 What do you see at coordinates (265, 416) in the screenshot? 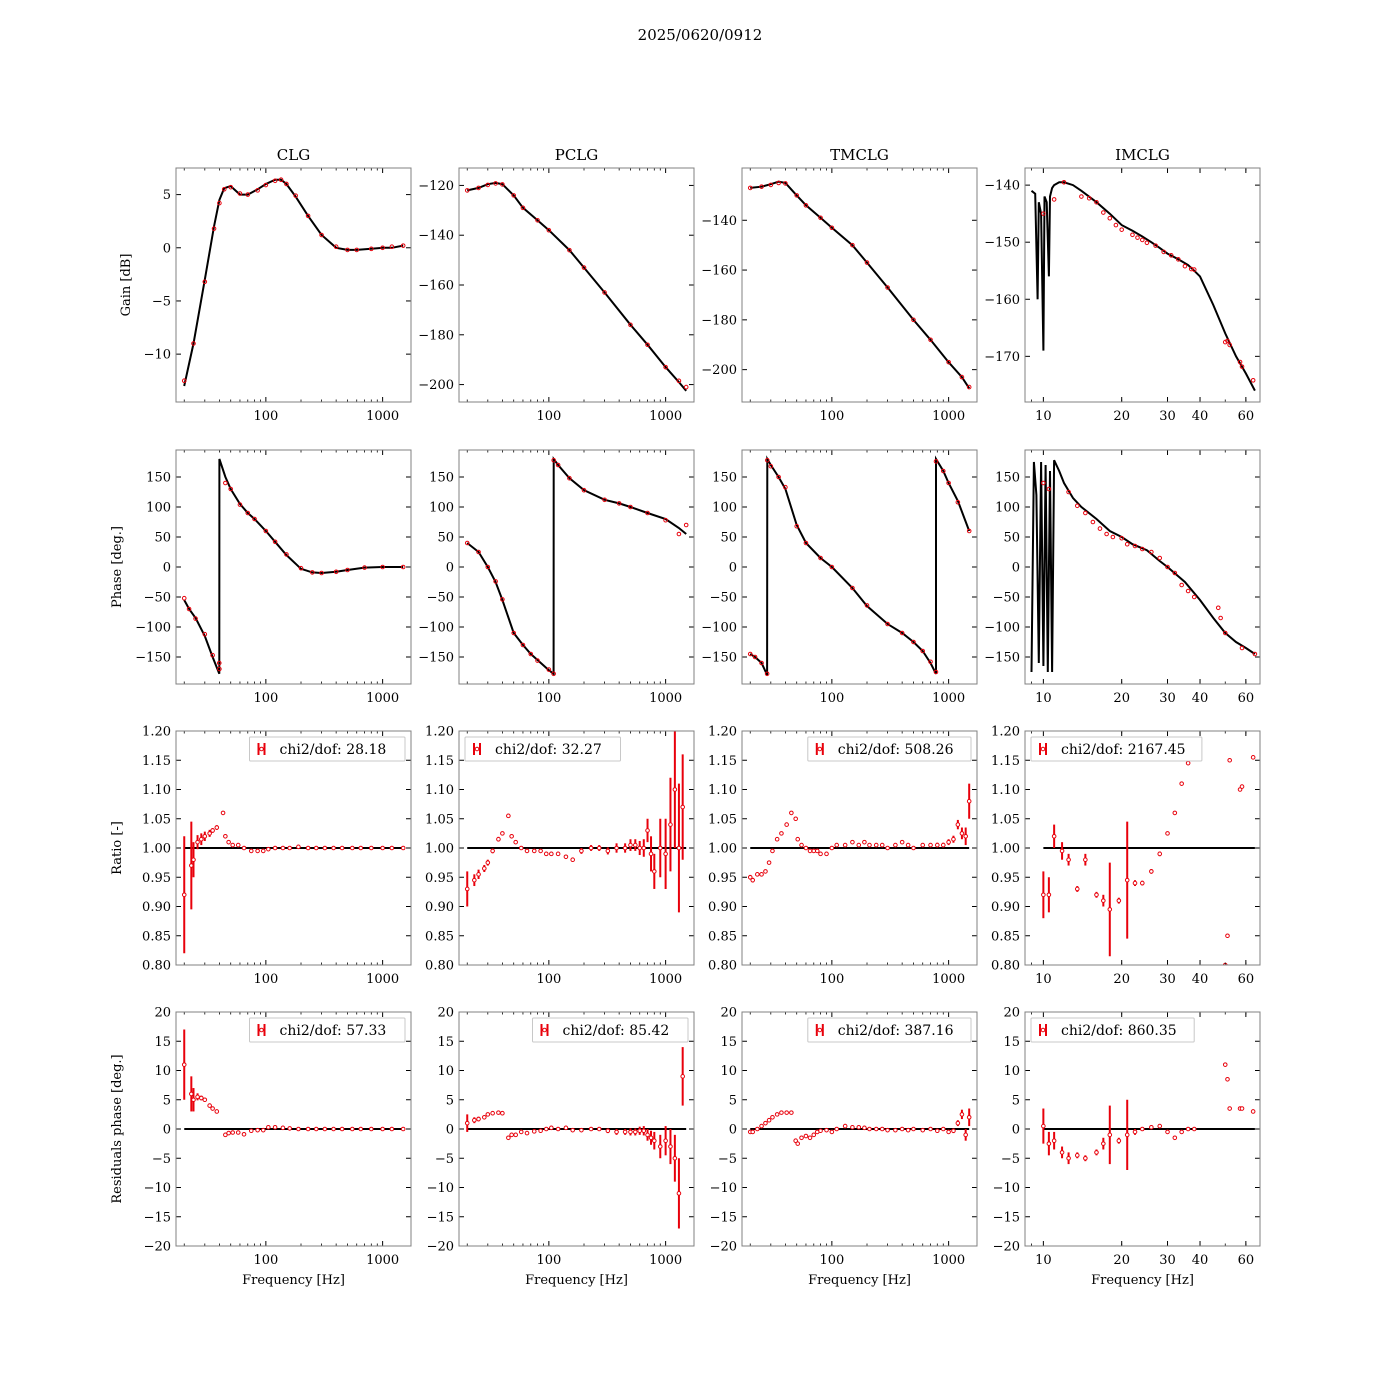
I see `x-tick-label: 100` at bounding box center [265, 416].